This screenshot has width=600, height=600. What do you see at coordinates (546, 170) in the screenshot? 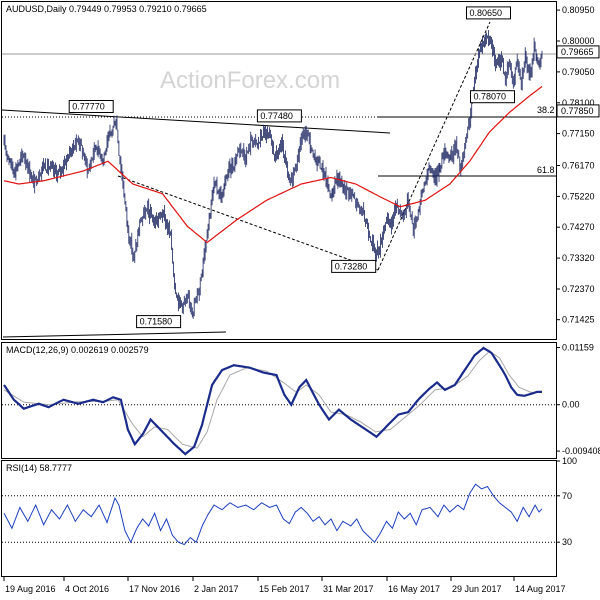
I see `fib-618-label: 61.8` at bounding box center [546, 170].